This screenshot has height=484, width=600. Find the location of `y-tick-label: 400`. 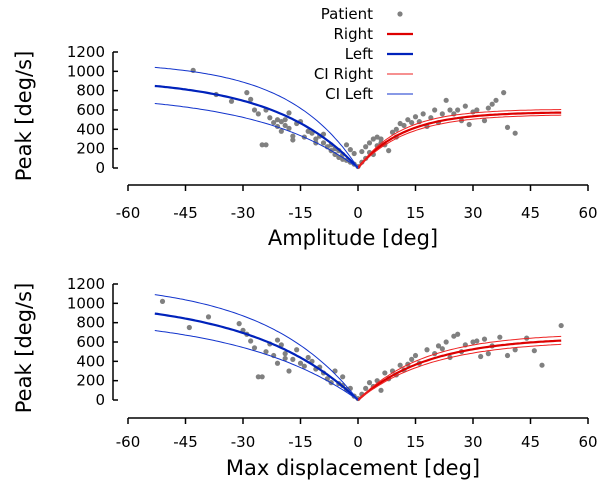

y-tick-label: 400 is located at coordinates (90, 361).